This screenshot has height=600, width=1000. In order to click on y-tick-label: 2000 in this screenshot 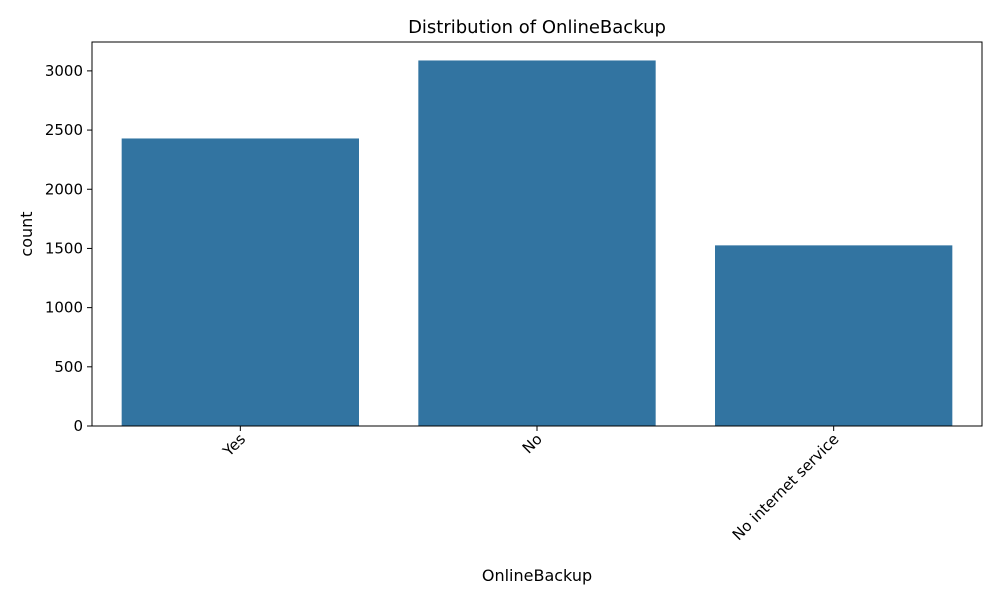, I will do `click(64, 189)`.